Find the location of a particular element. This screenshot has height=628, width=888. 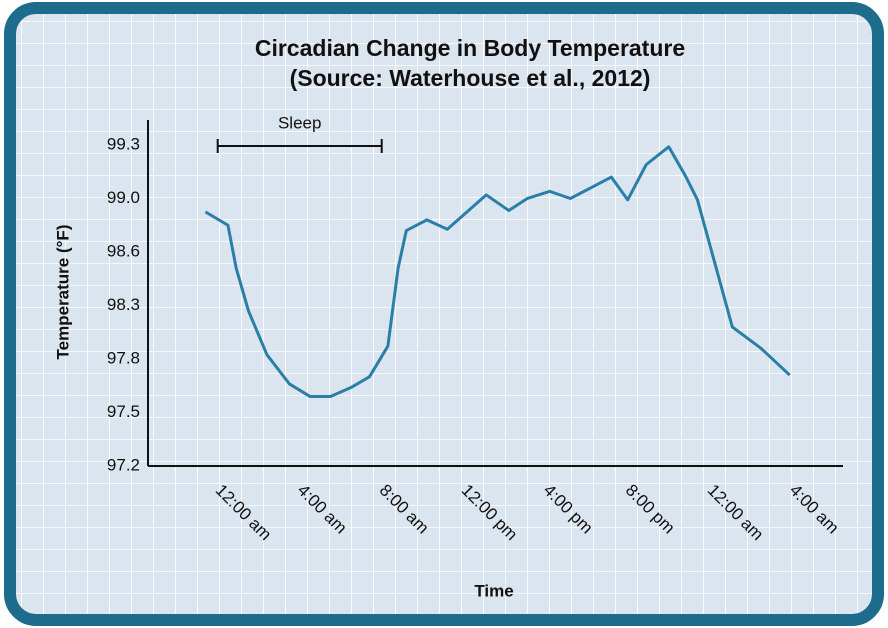

x-axis-label: Time is located at coordinates (493, 590).